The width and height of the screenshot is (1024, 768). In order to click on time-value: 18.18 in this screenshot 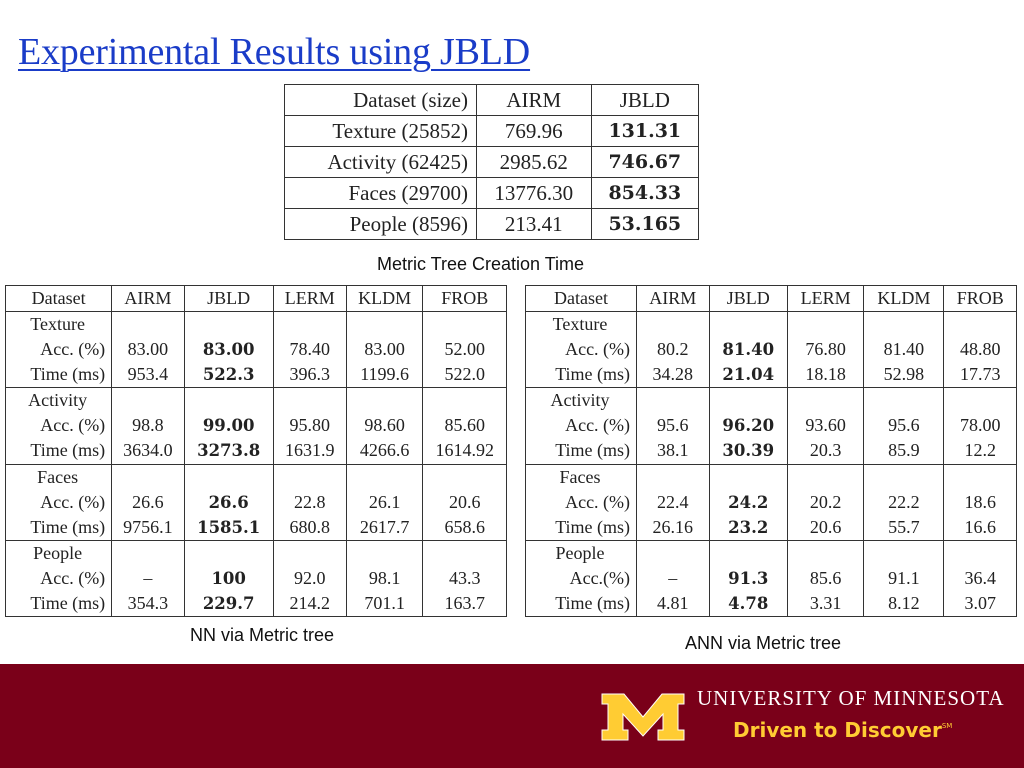, I will do `click(825, 374)`.